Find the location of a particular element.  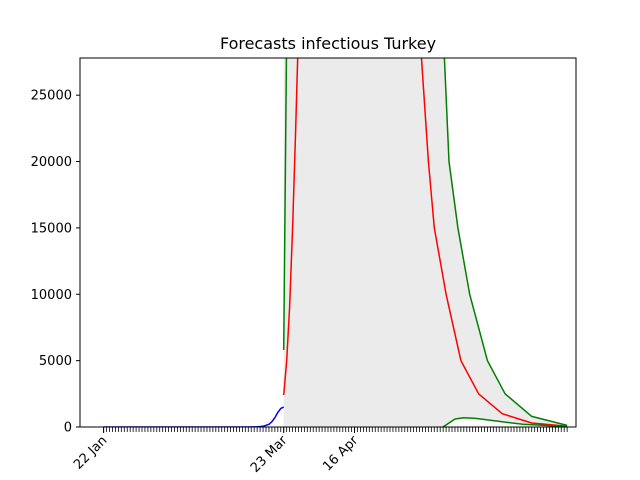

x-tick-label: 22 Jan is located at coordinates (90, 452).